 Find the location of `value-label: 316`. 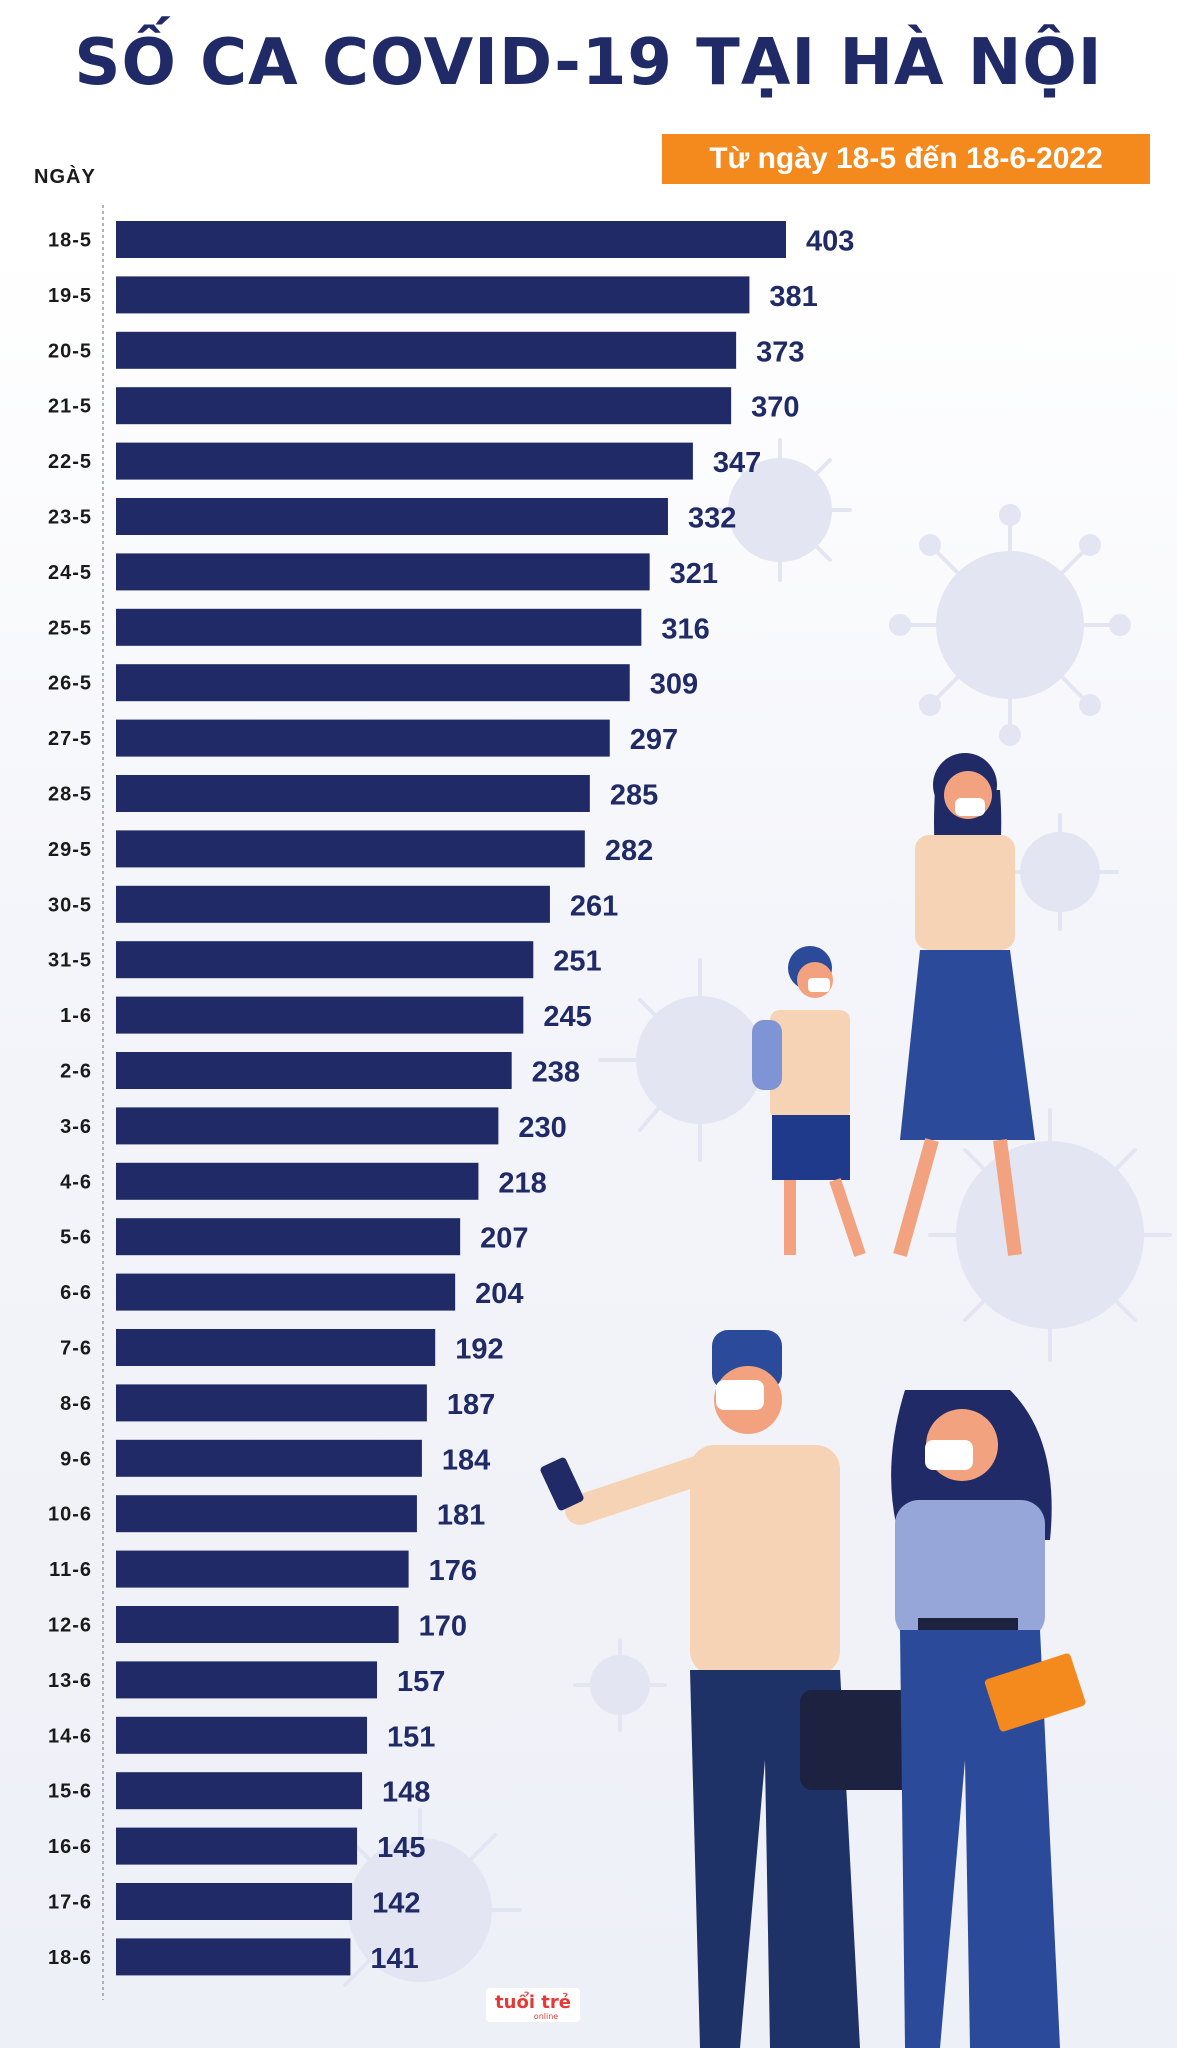

value-label: 316 is located at coordinates (685, 629).